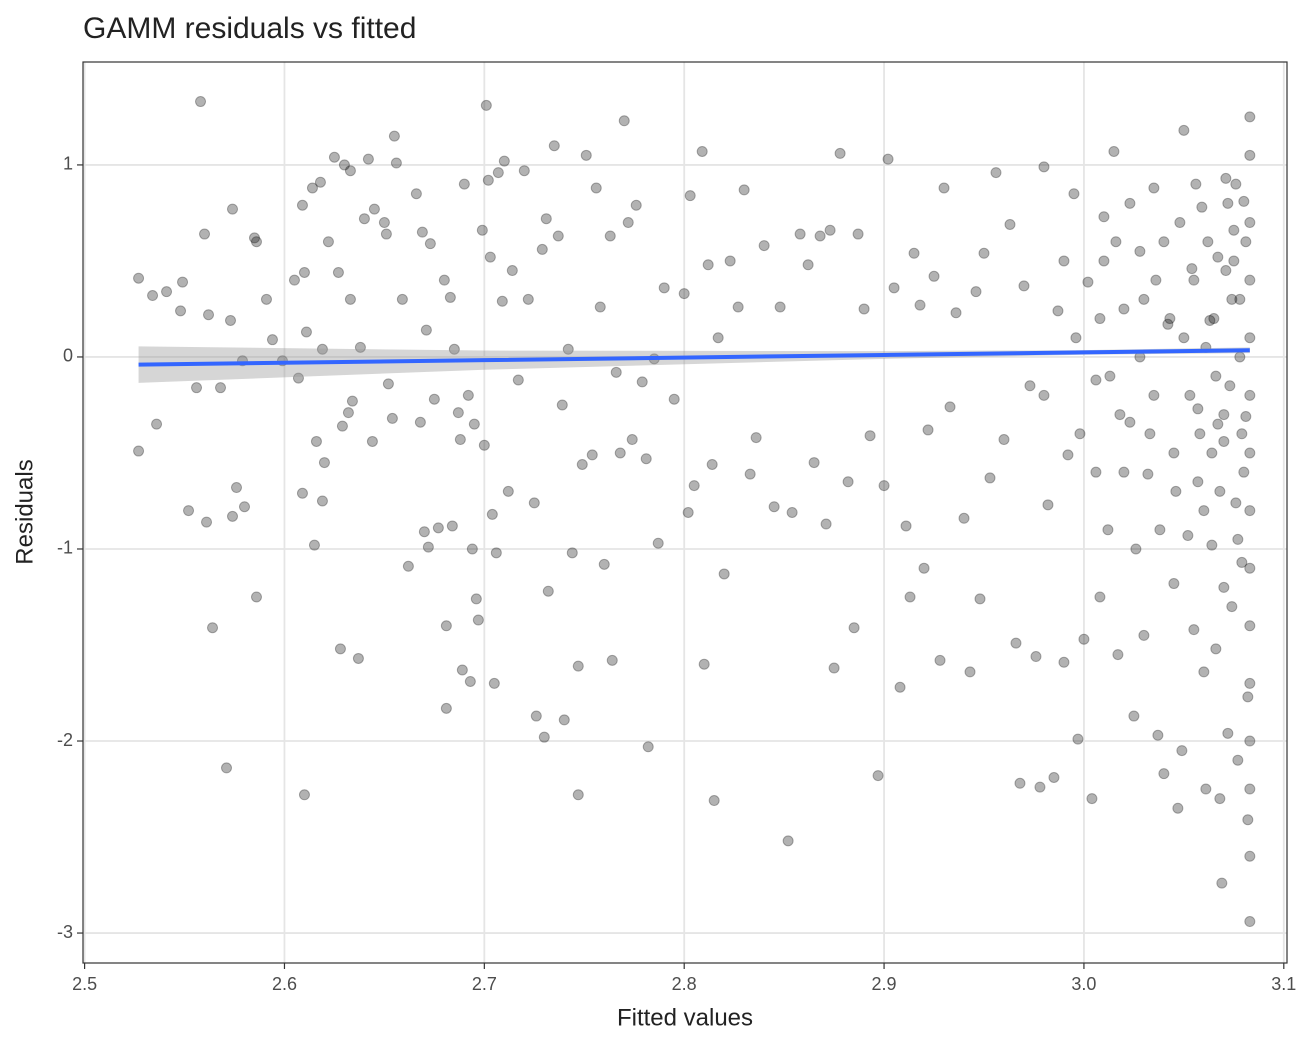 The image size is (1316, 1048). What do you see at coordinates (65, 548) in the screenshot?
I see `y-tick-label: -1` at bounding box center [65, 548].